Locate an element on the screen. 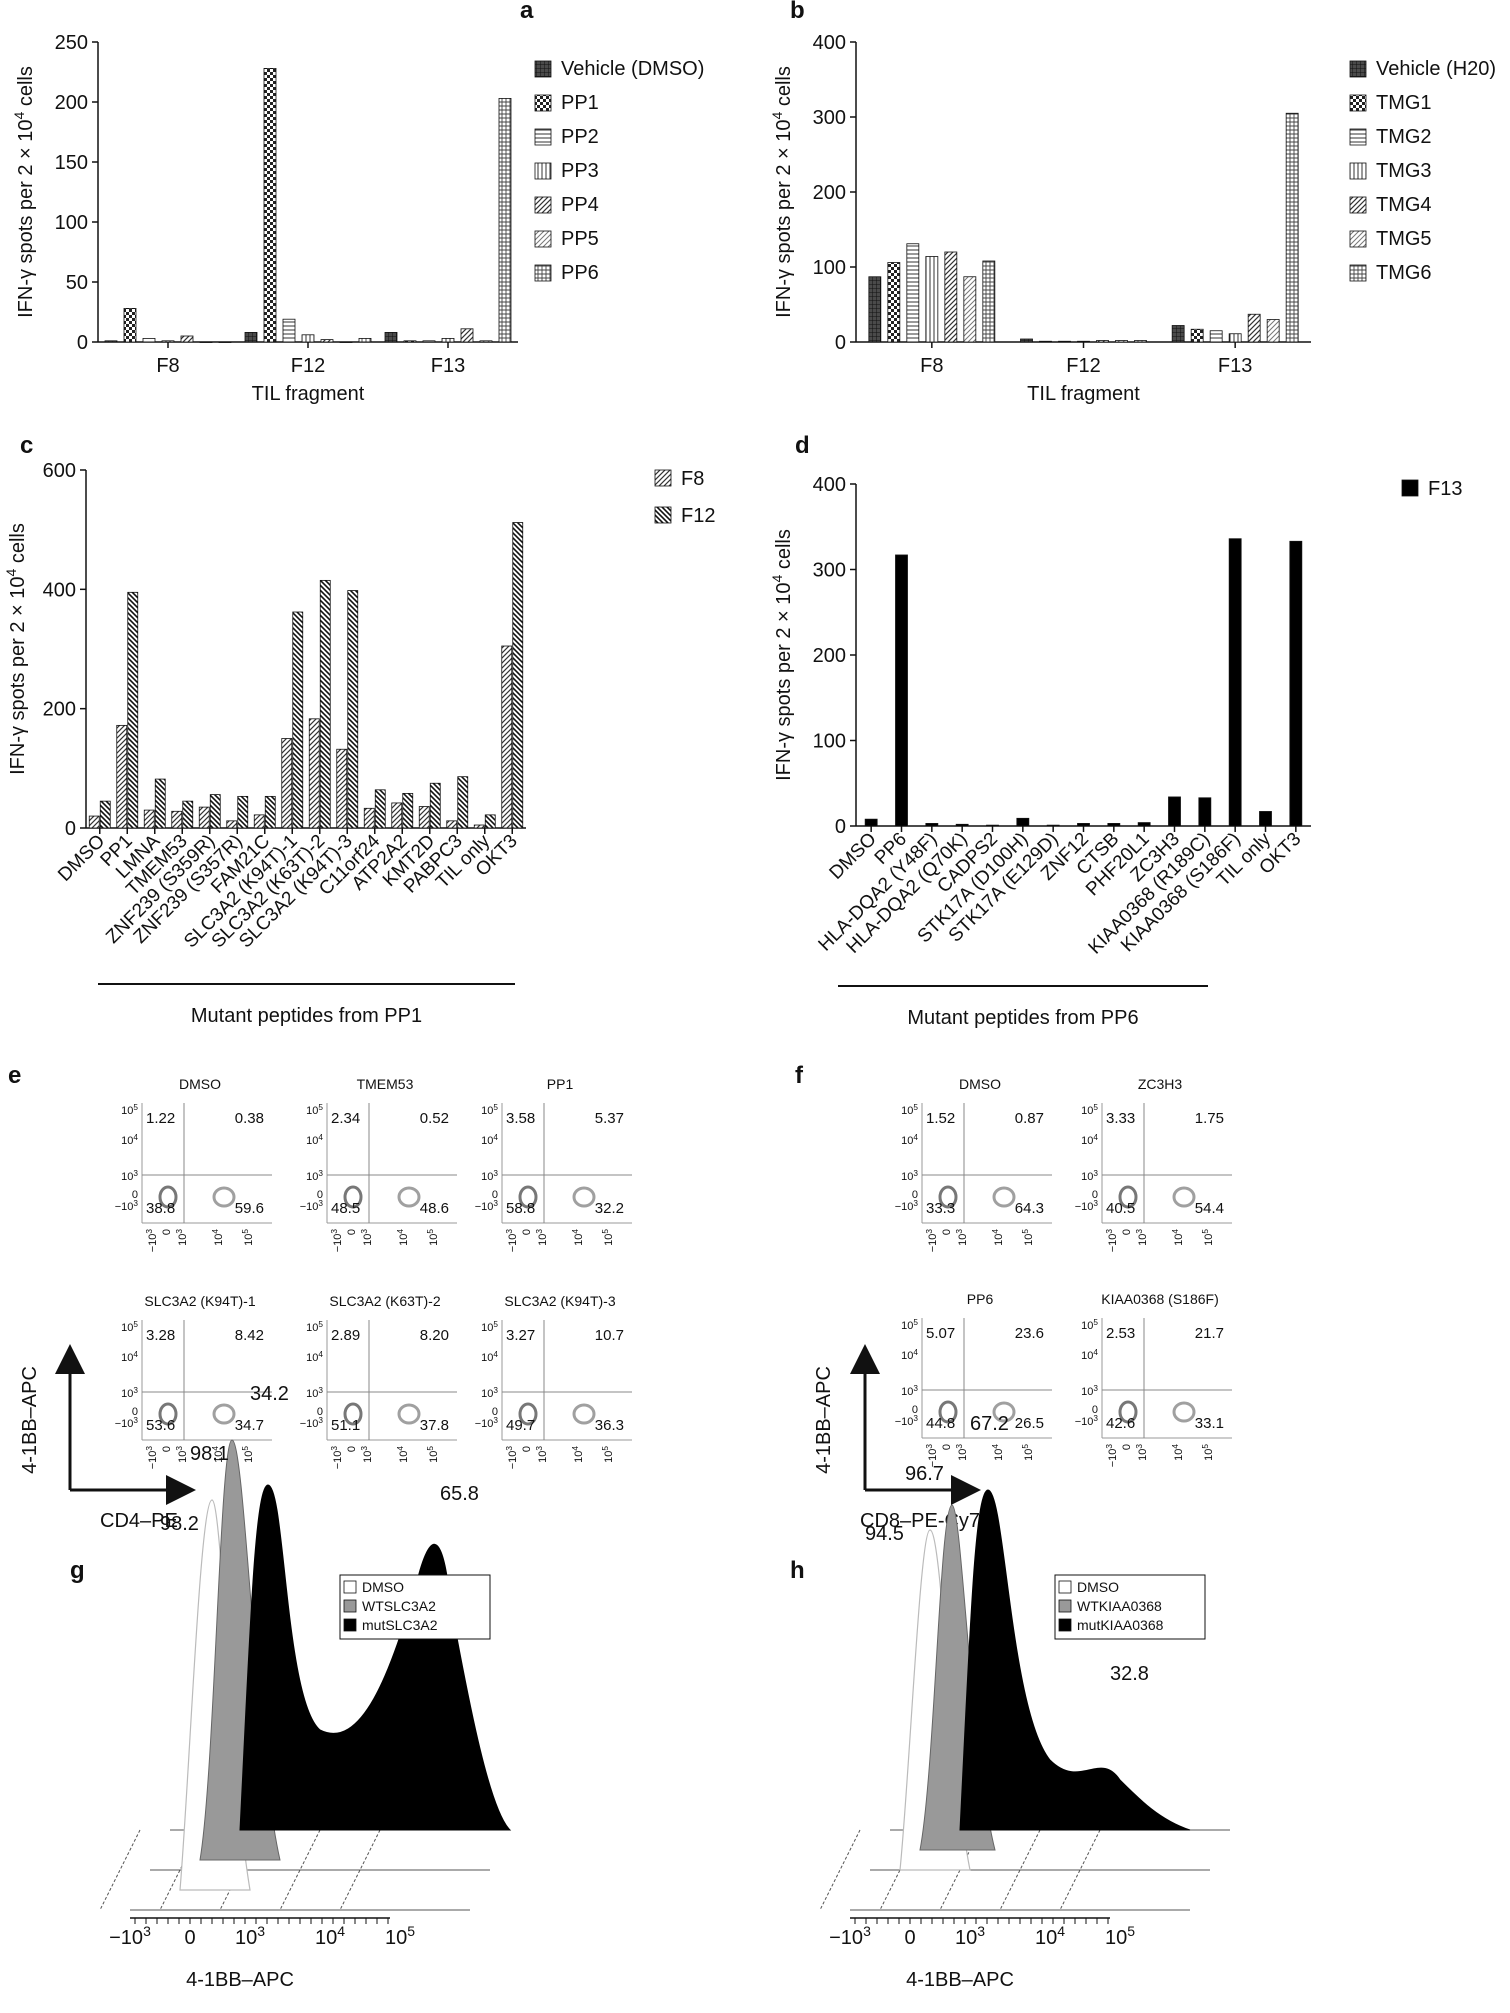 This screenshot has width=1510, height=2013. quadrant-ll: 33.3 is located at coordinates (940, 1208).